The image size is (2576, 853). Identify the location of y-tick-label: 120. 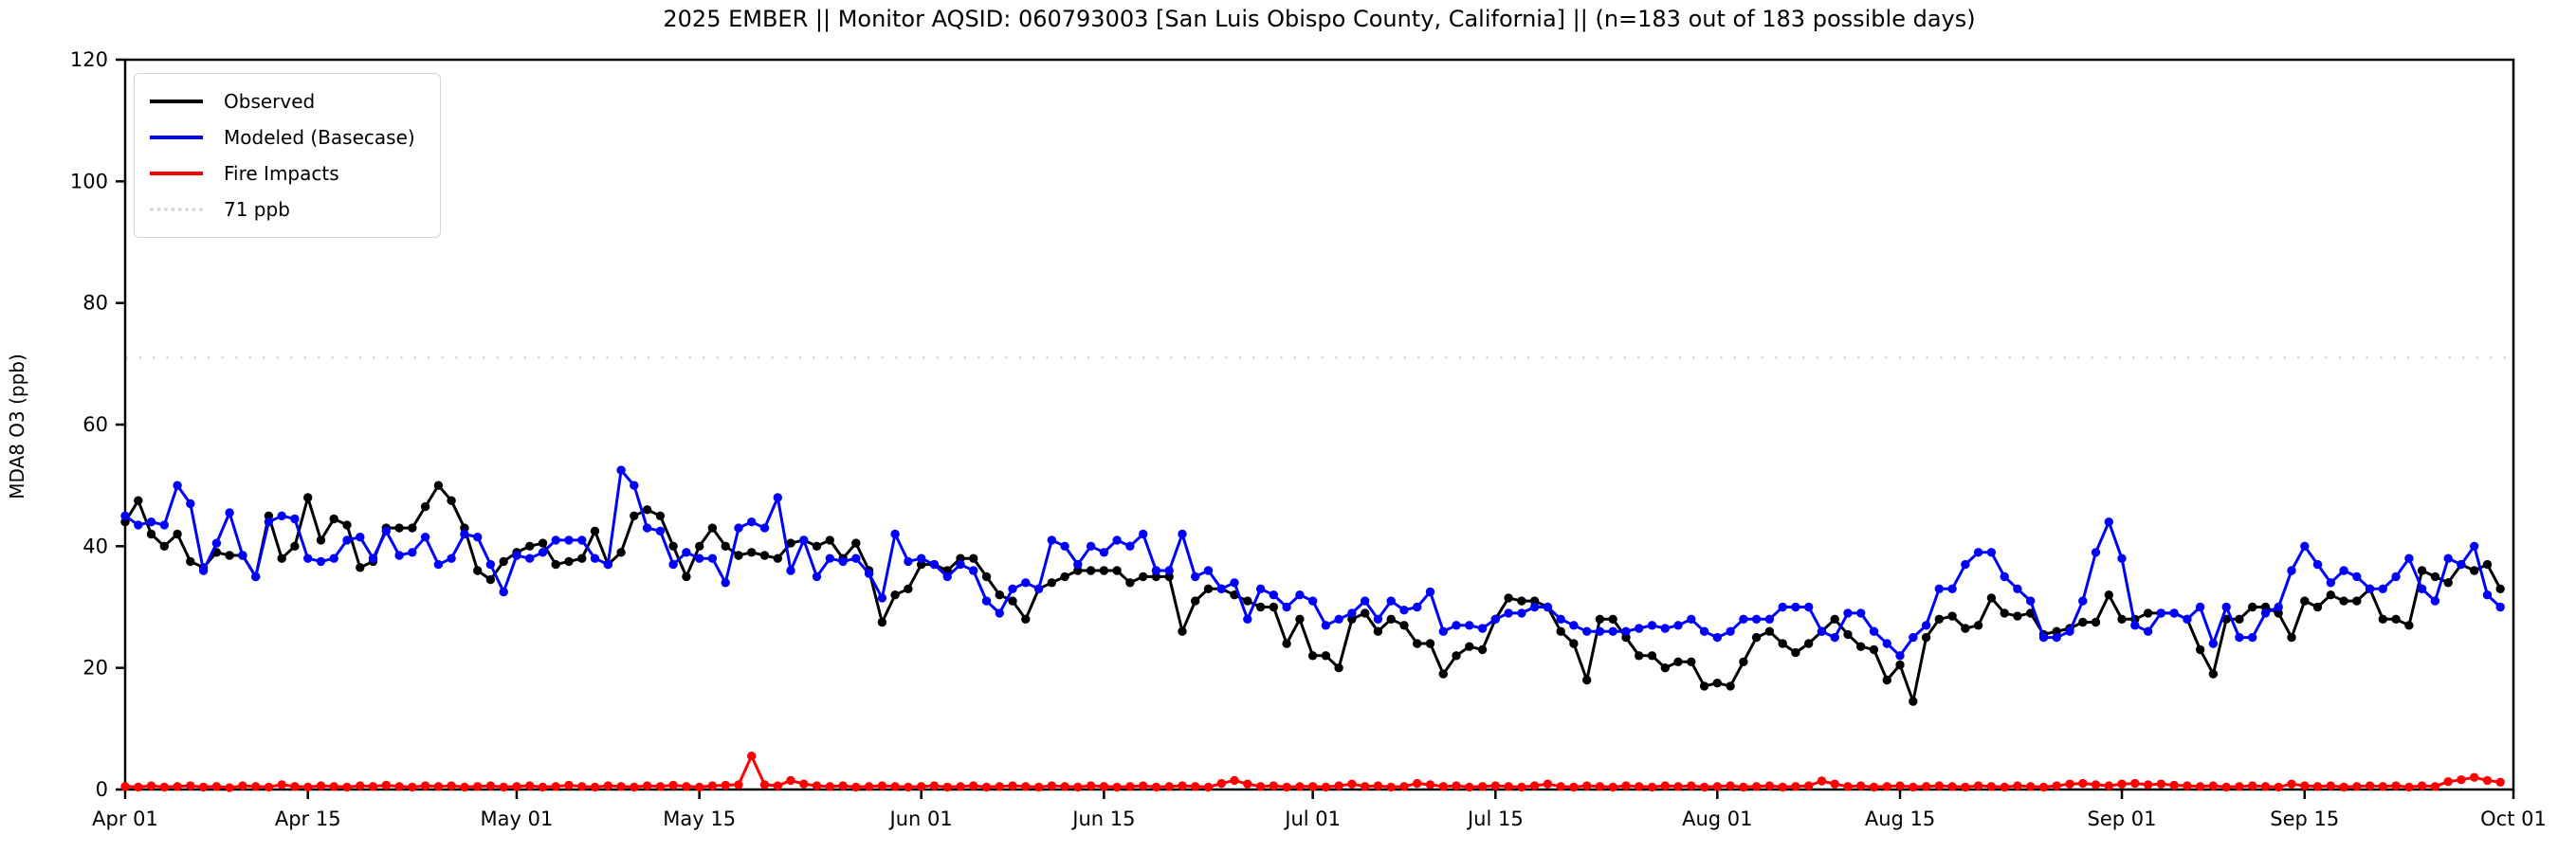
(89, 59).